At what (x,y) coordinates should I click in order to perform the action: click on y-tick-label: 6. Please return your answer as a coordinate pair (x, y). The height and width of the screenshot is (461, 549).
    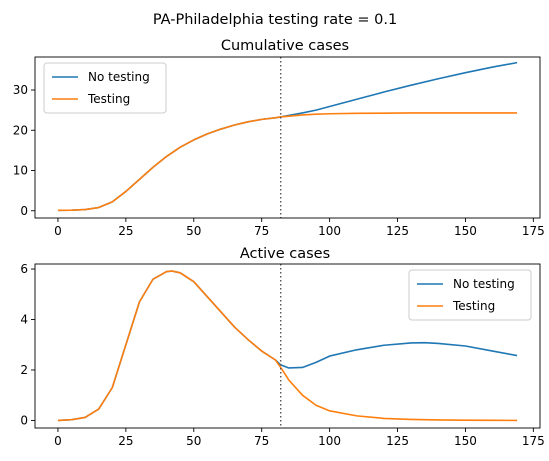
    Looking at the image, I should click on (24, 269).